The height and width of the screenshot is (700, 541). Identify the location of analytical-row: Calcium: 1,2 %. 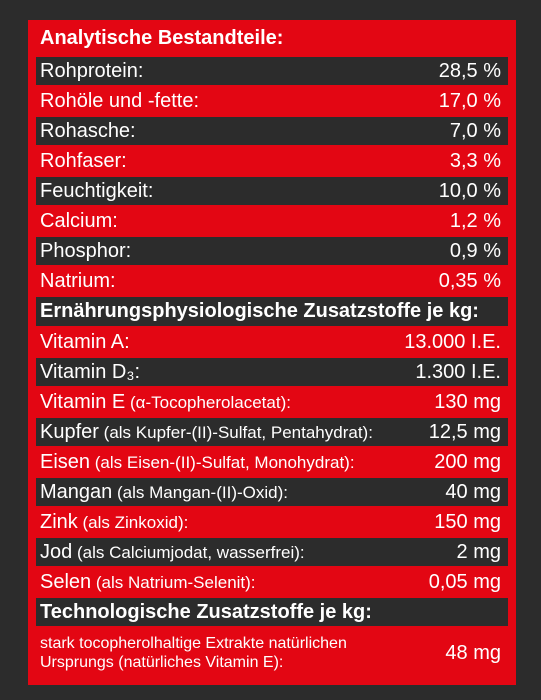
(272, 221).